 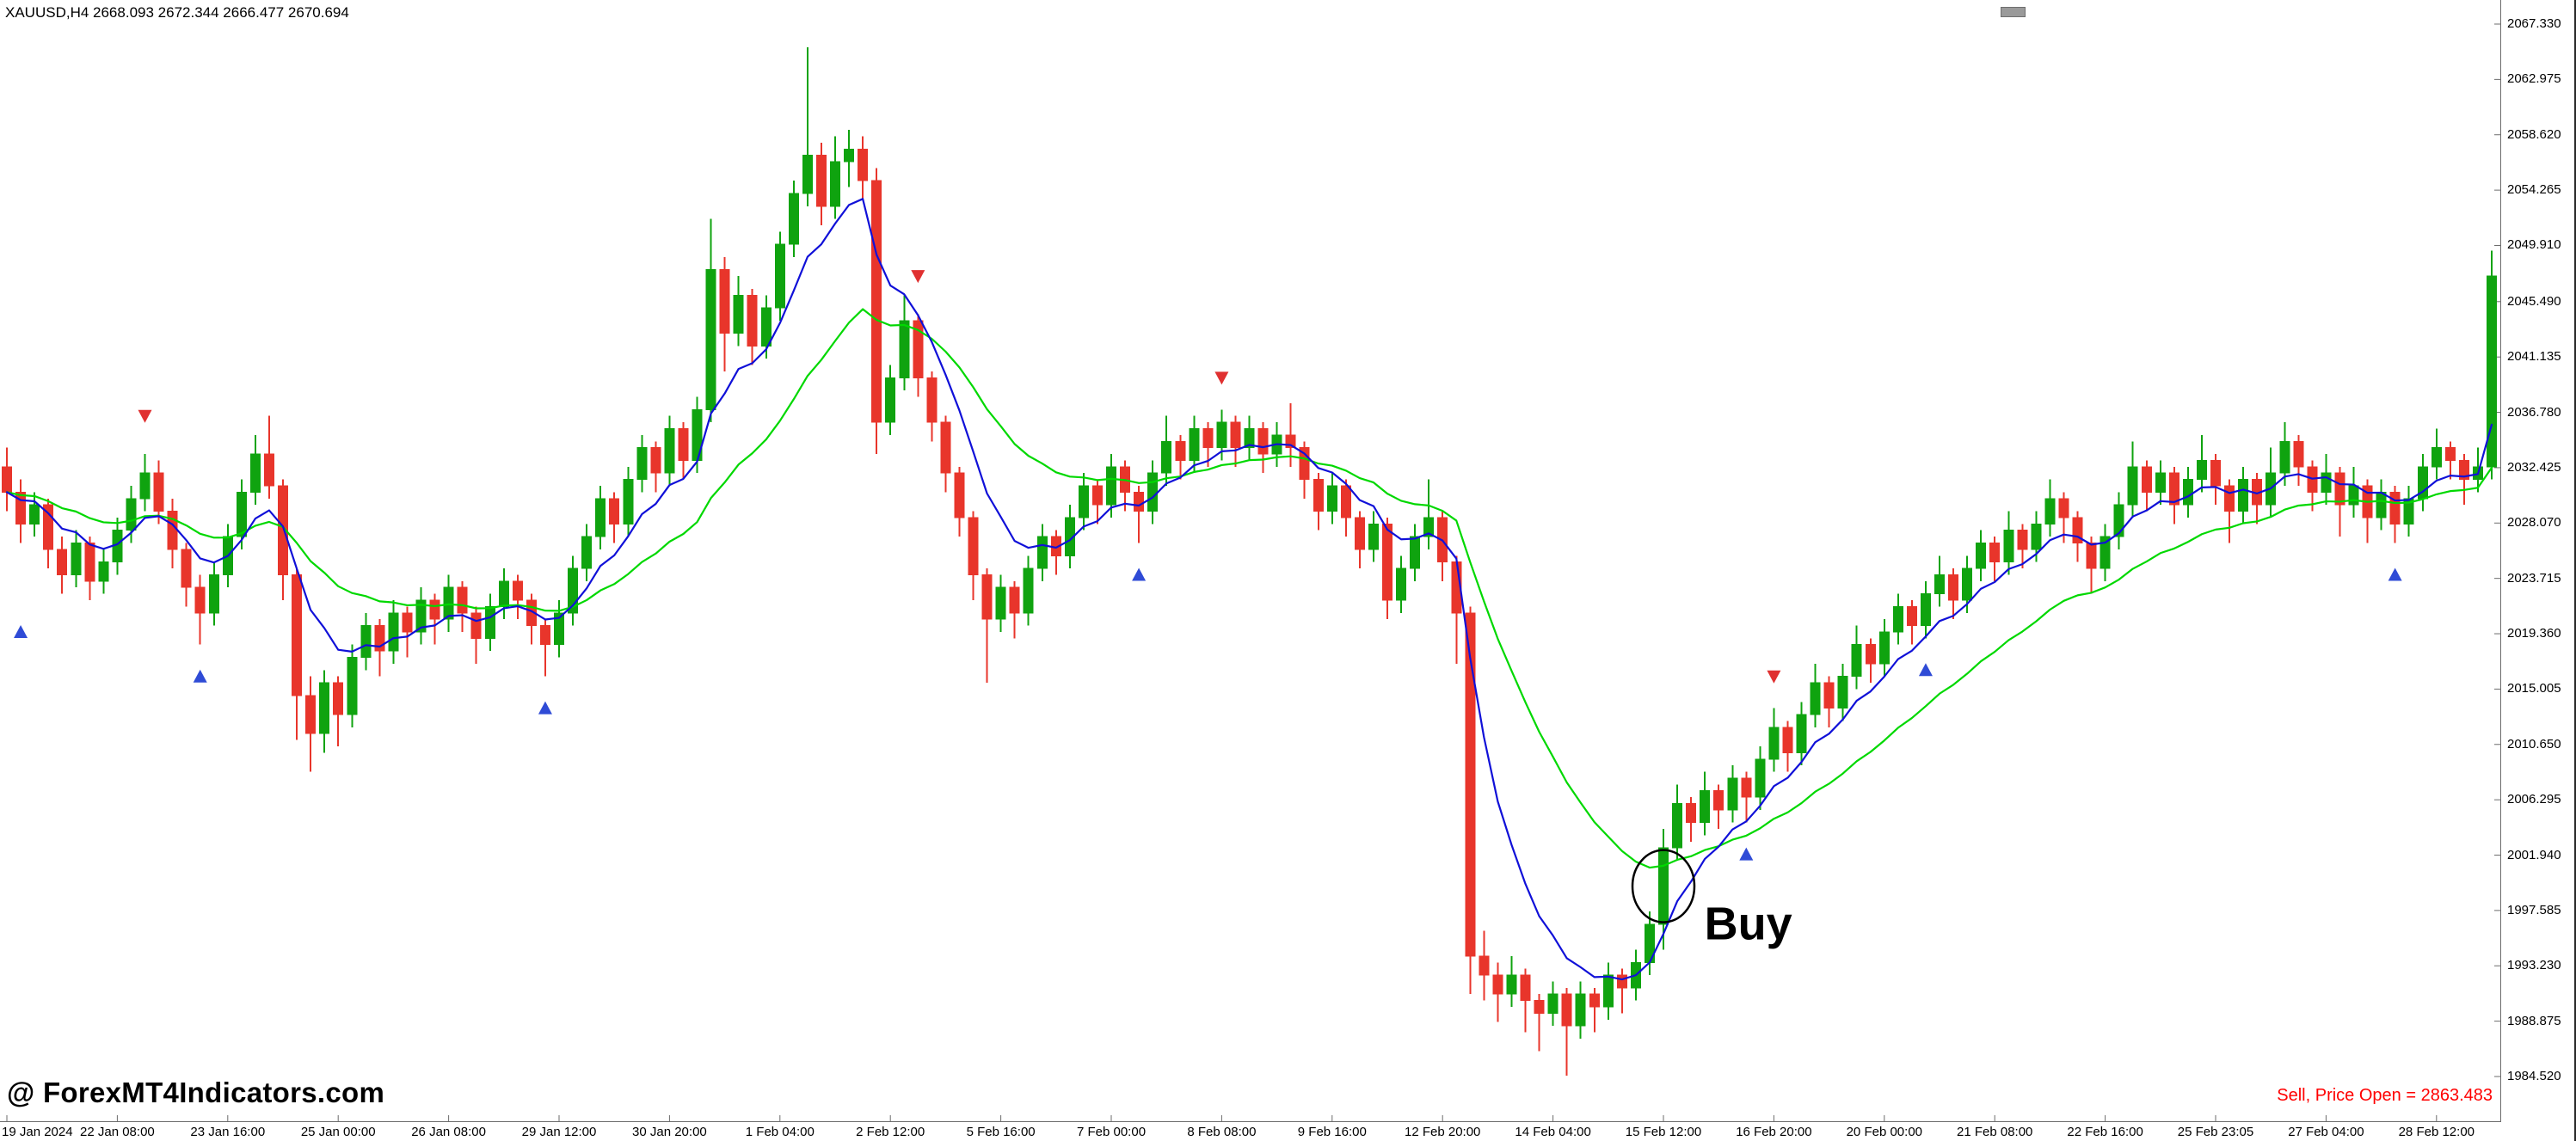 What do you see at coordinates (2534, 245) in the screenshot?
I see `price-label: 2049.910` at bounding box center [2534, 245].